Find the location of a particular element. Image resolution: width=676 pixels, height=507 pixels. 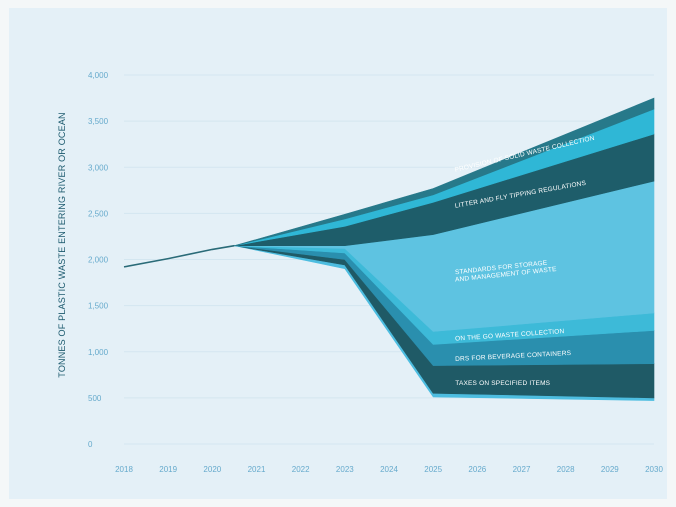

y-tick-label: 1,500 is located at coordinates (98, 306).